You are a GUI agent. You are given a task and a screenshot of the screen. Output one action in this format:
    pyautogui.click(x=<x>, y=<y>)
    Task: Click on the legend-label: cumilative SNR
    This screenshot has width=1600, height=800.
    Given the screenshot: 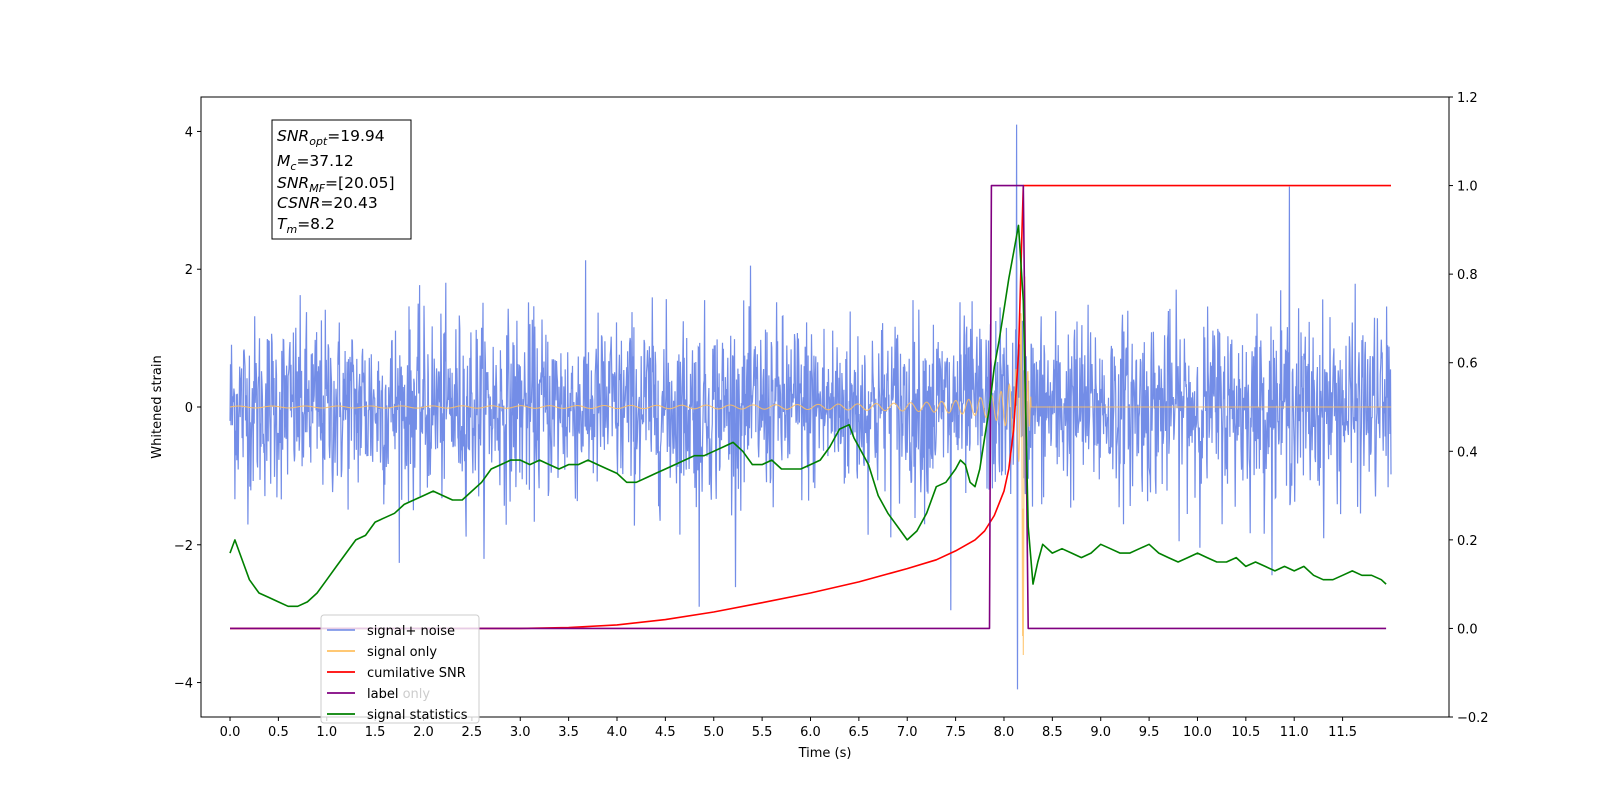 What is the action you would take?
    pyautogui.click(x=416, y=673)
    